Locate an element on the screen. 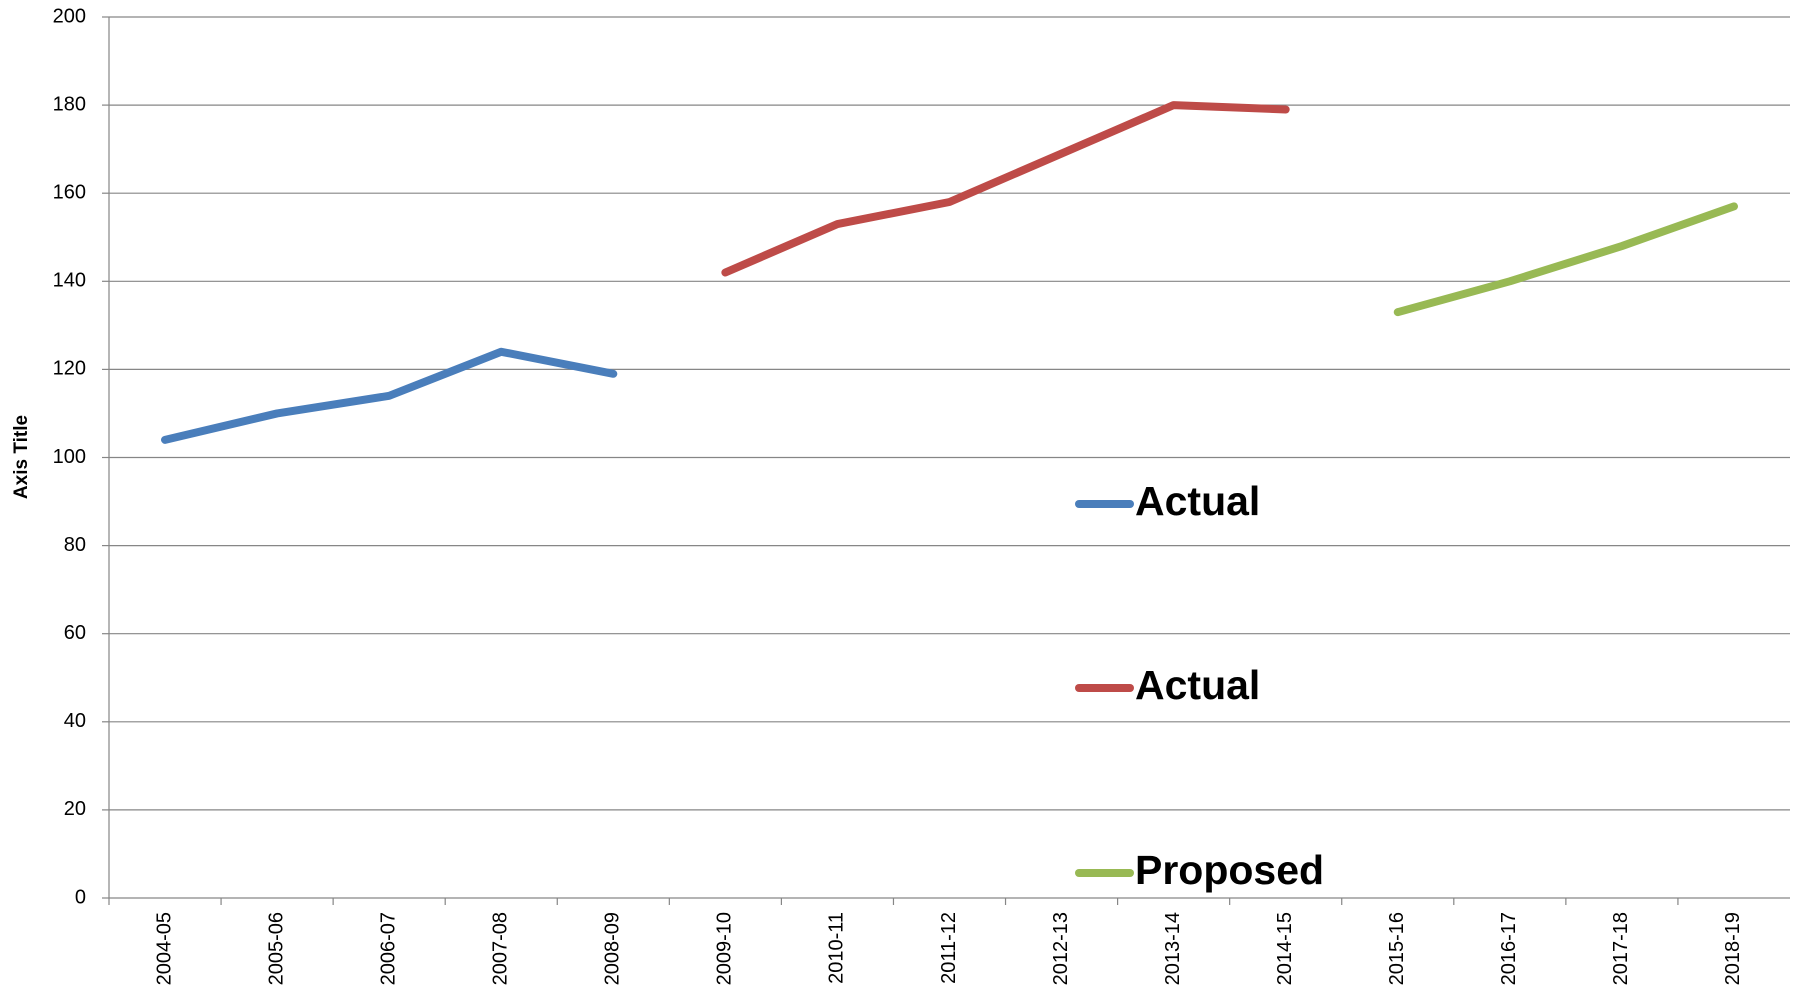 The image size is (1796, 1008). y-tick-label: 180 is located at coordinates (69, 104).